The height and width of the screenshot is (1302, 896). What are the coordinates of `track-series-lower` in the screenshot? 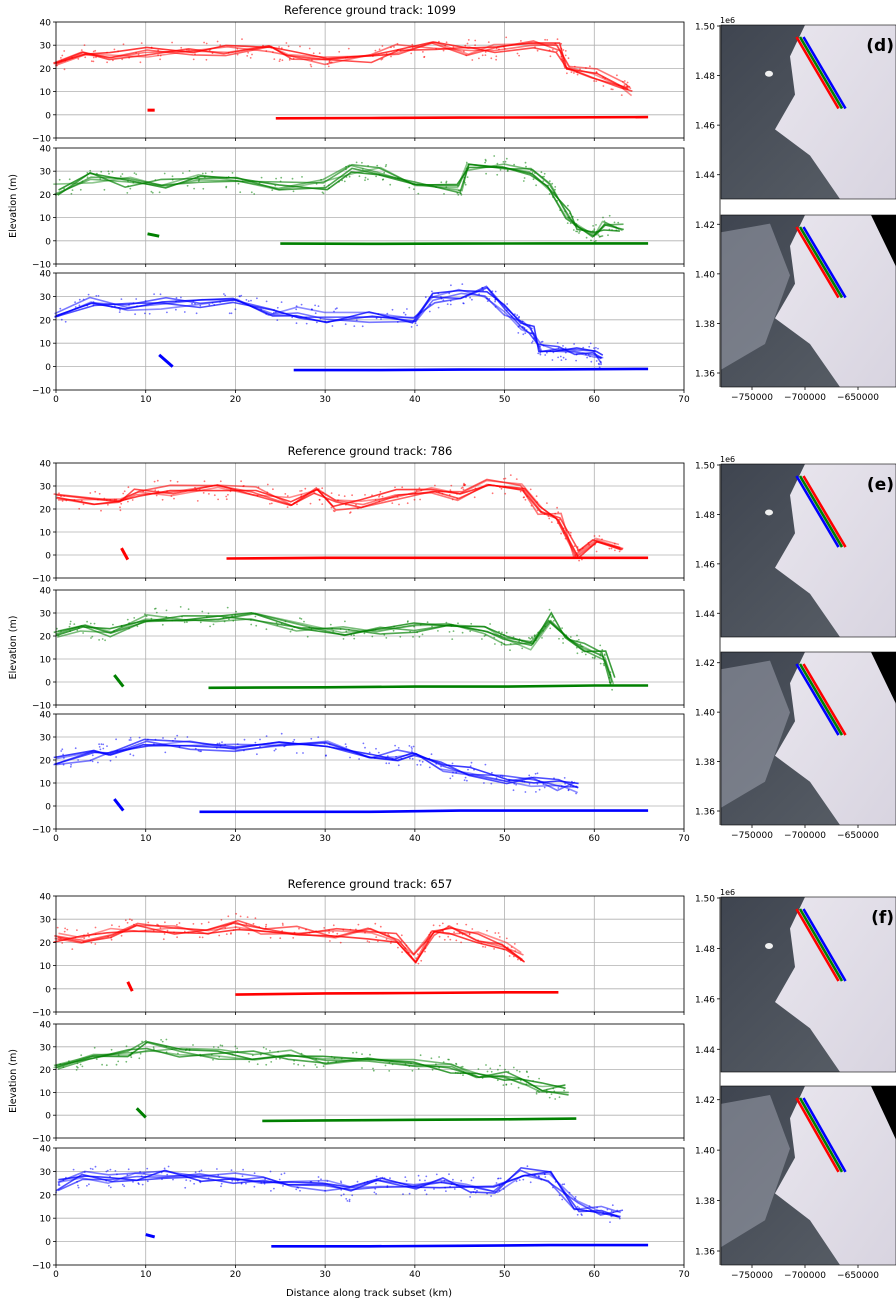 It's located at (462, 117).